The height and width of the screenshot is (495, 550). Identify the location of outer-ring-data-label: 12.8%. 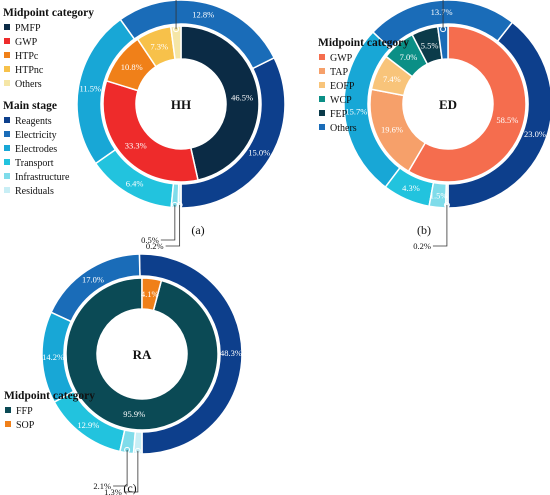
(203, 15).